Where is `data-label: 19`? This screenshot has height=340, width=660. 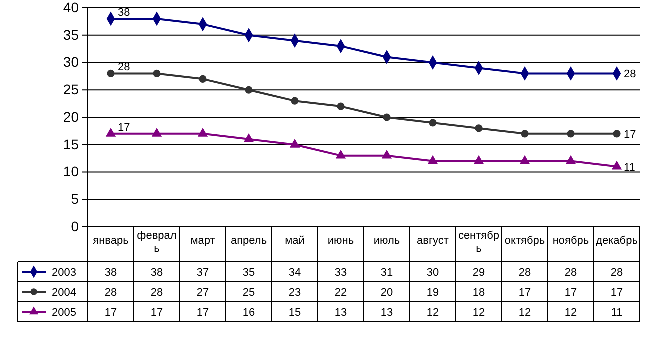 data-label: 19 is located at coordinates (433, 293).